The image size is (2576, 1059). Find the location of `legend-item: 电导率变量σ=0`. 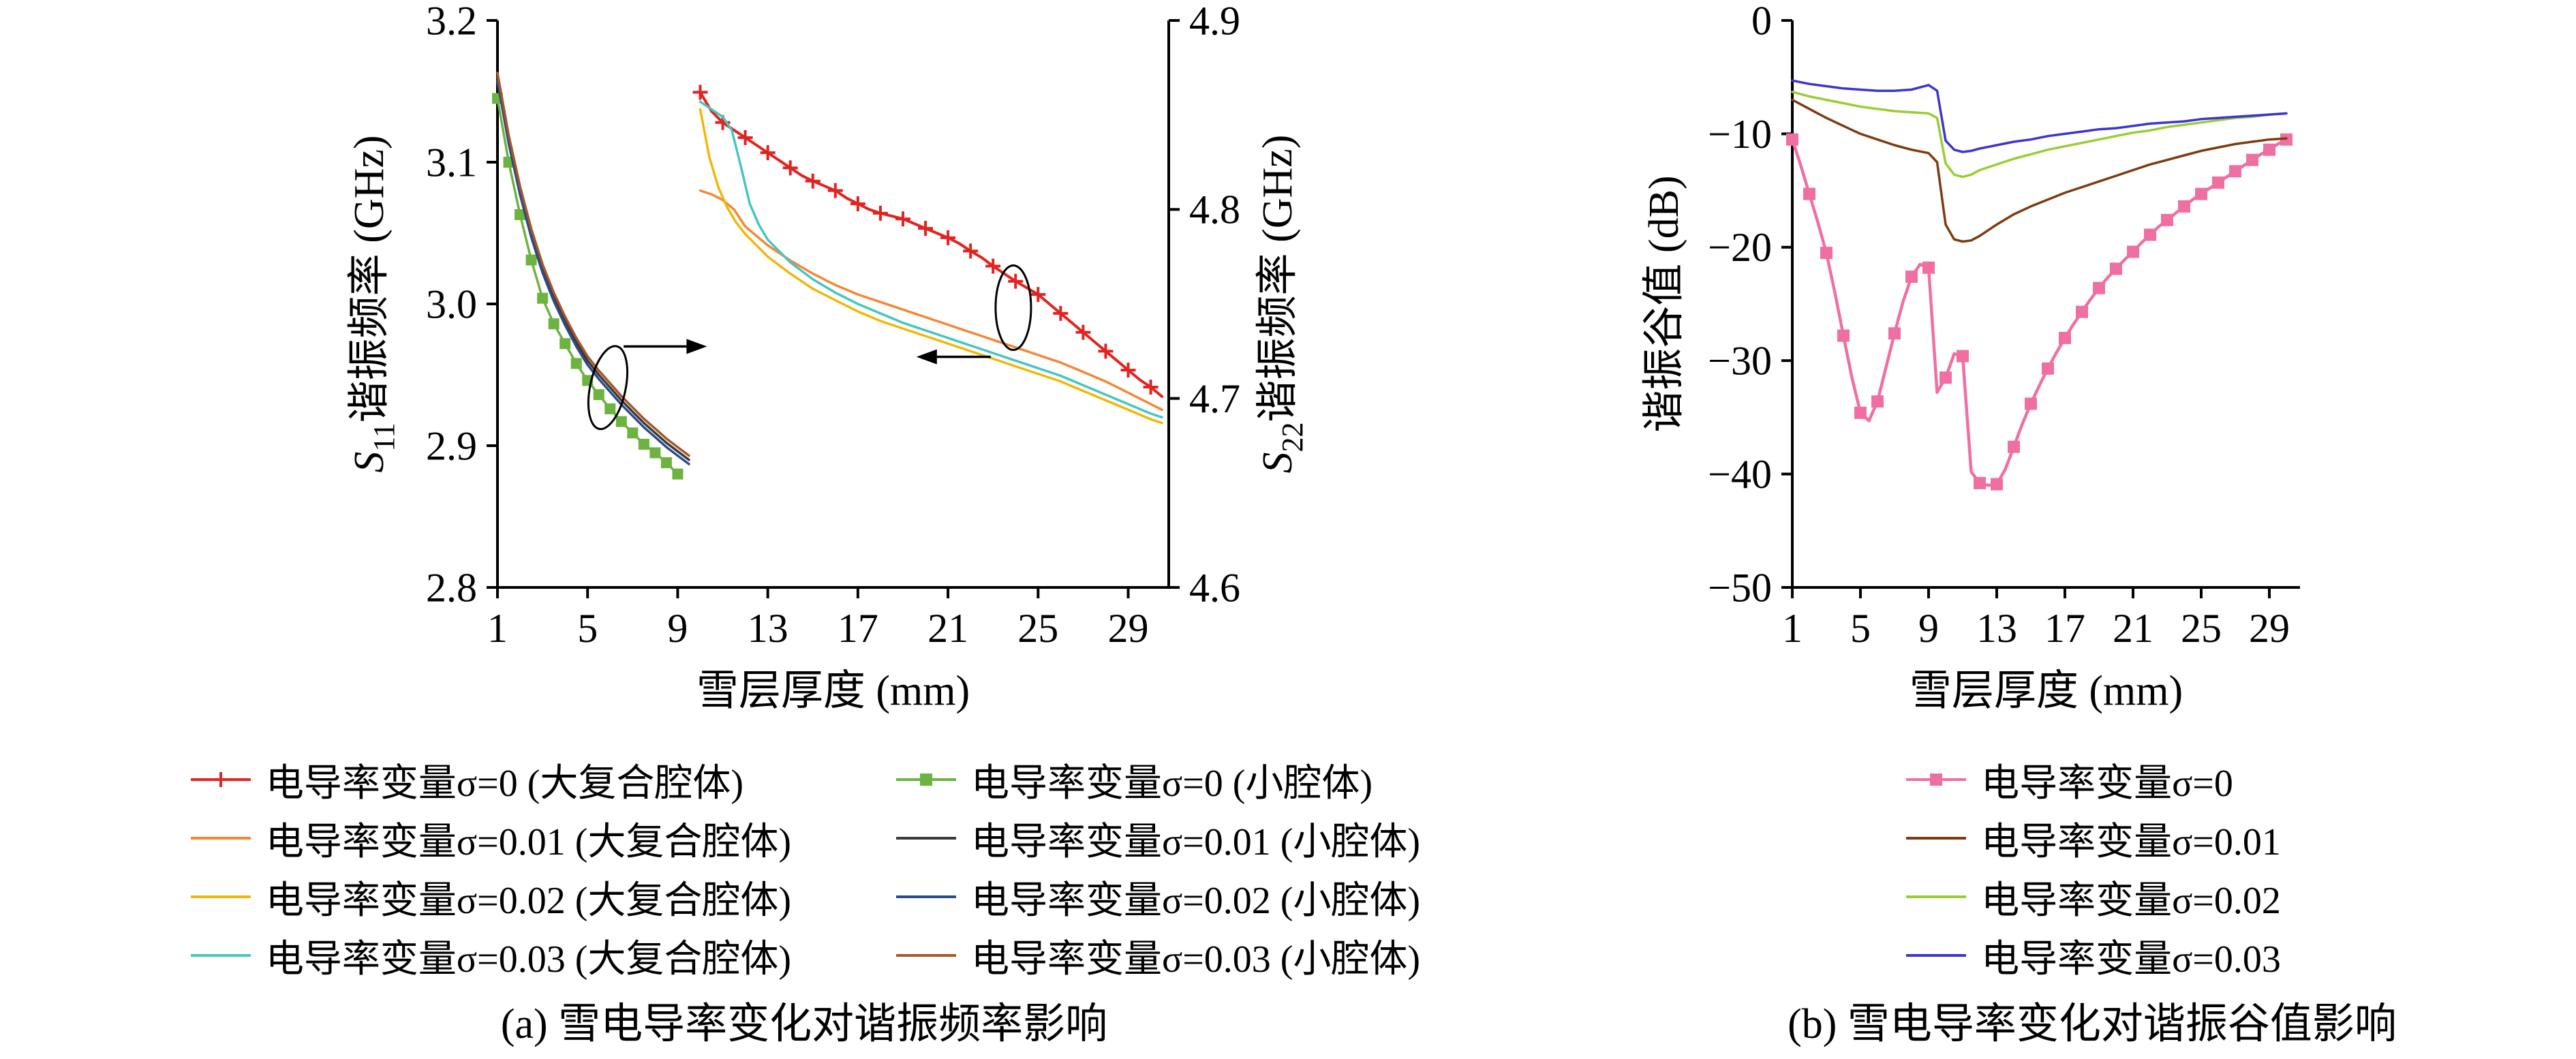

legend-item: 电导率变量σ=0 is located at coordinates (2092, 779).